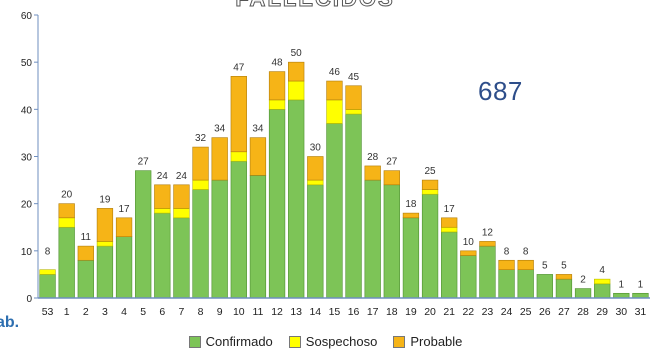  Describe the element at coordinates (500, 91) in the screenshot. I see `total-count-value: 687` at that location.